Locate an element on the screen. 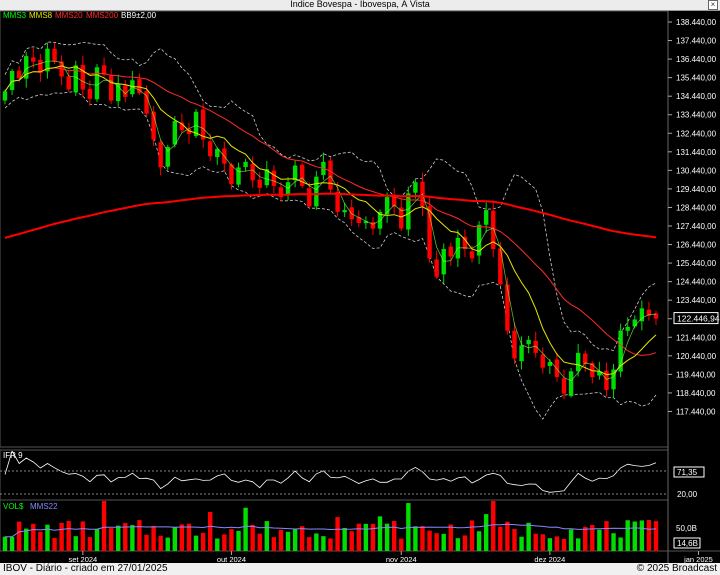  y-tick-label: 124.440,00 is located at coordinates (696, 282).